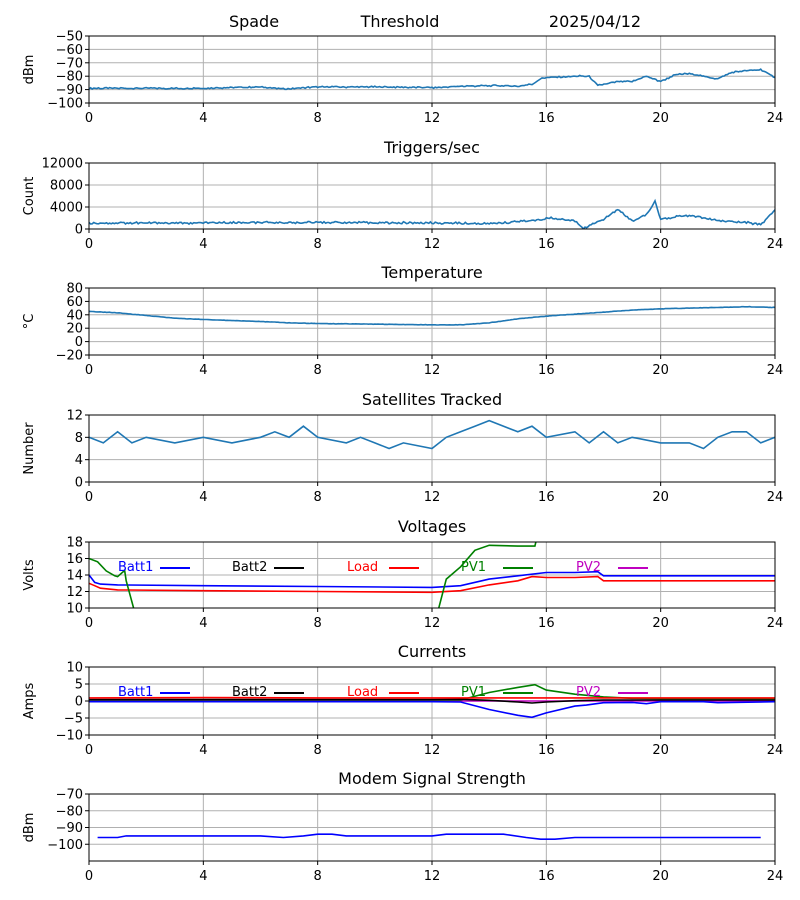  What do you see at coordinates (432, 526) in the screenshot?
I see `chart-title: Voltages` at bounding box center [432, 526].